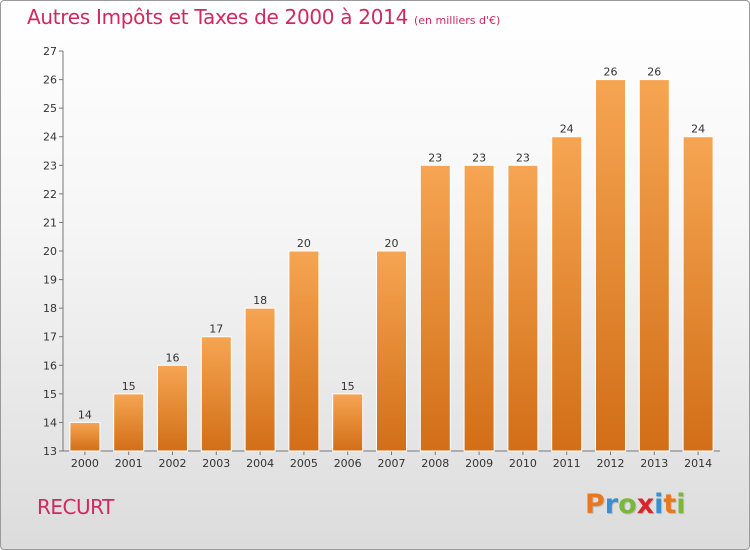 This screenshot has width=750, height=550. I want to click on chart-title: Autres Impôts et Taxes de 2000 à 2014, so click(217, 17).